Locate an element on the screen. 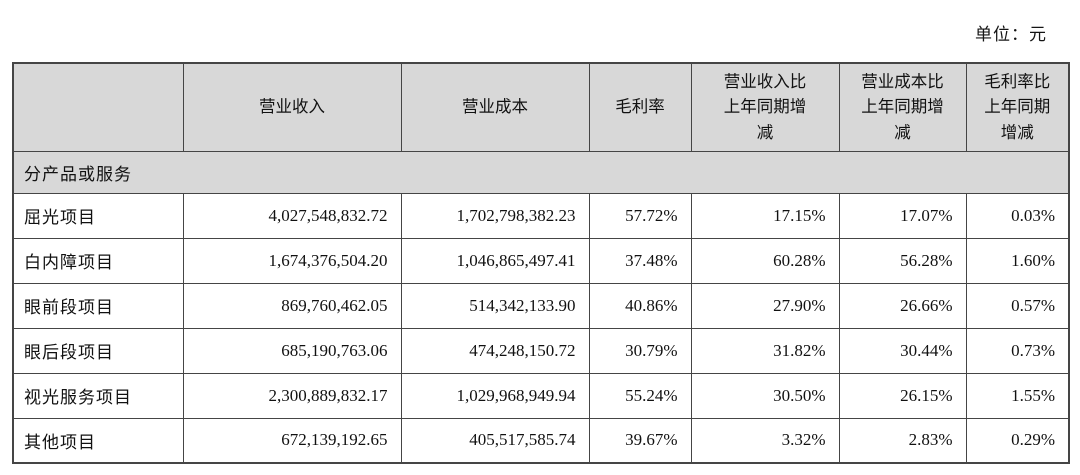 This screenshot has height=475, width=1080. cell-margin-yoy: 0.57% is located at coordinates (1017, 305).